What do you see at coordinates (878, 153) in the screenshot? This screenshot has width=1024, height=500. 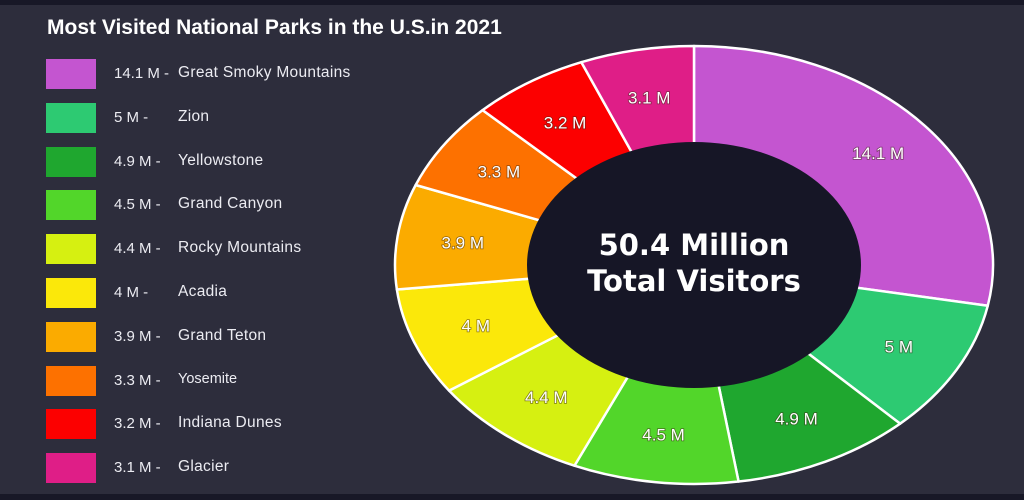 I see `slice-value-label: 14.1 M` at bounding box center [878, 153].